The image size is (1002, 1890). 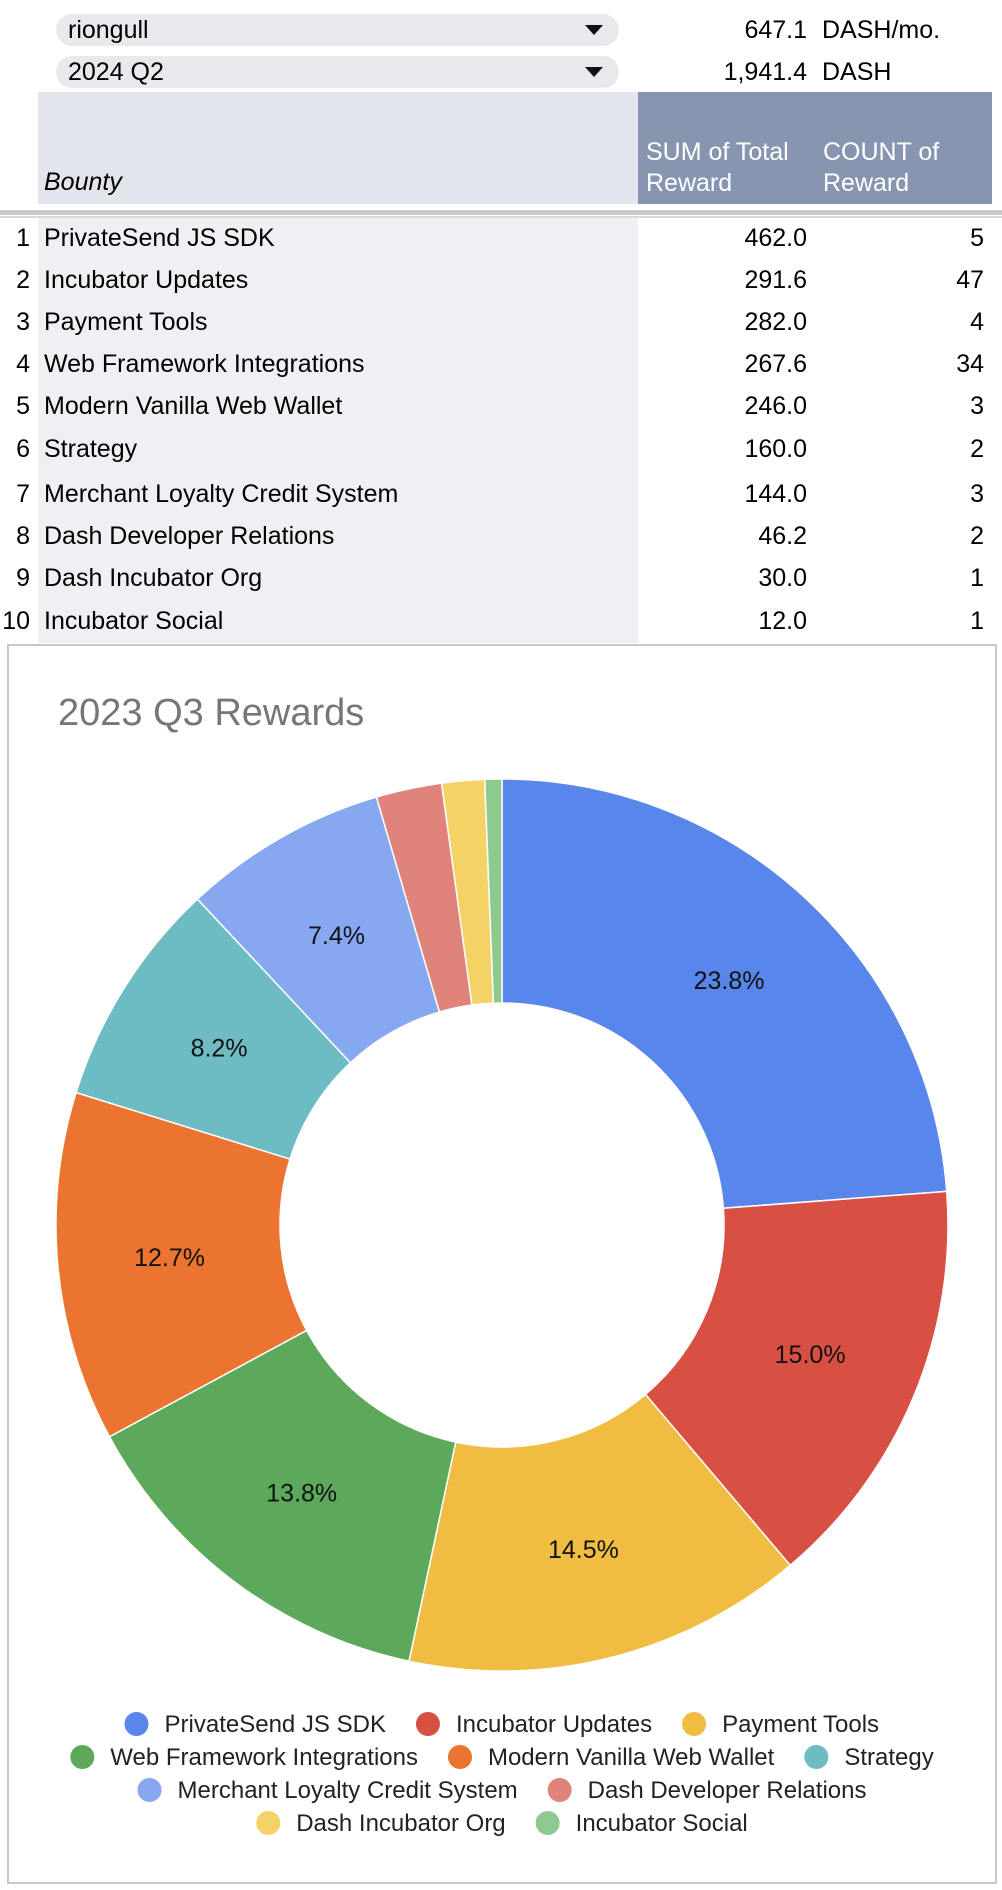 I want to click on legend-label: Strategy, so click(x=888, y=1757).